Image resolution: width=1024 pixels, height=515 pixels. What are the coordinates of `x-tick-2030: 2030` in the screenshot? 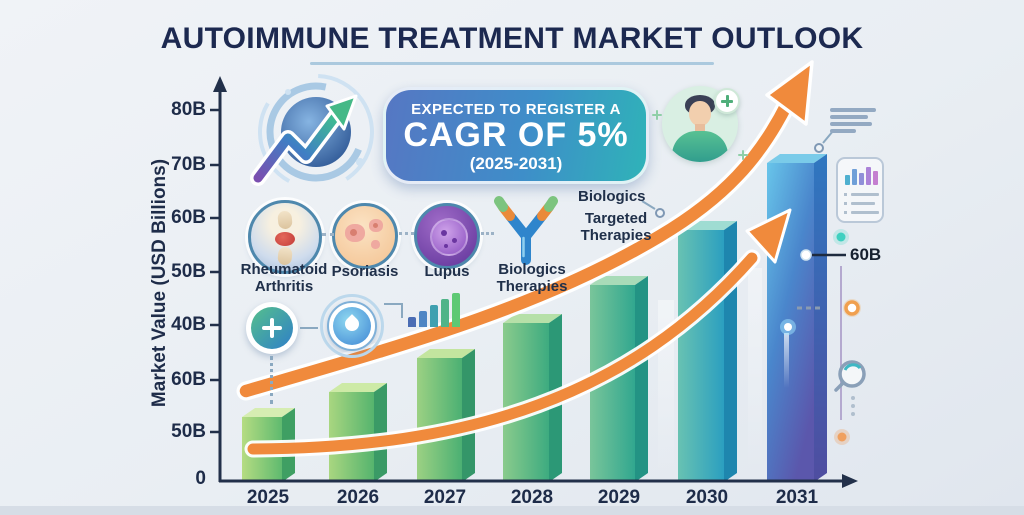 It's located at (707, 497).